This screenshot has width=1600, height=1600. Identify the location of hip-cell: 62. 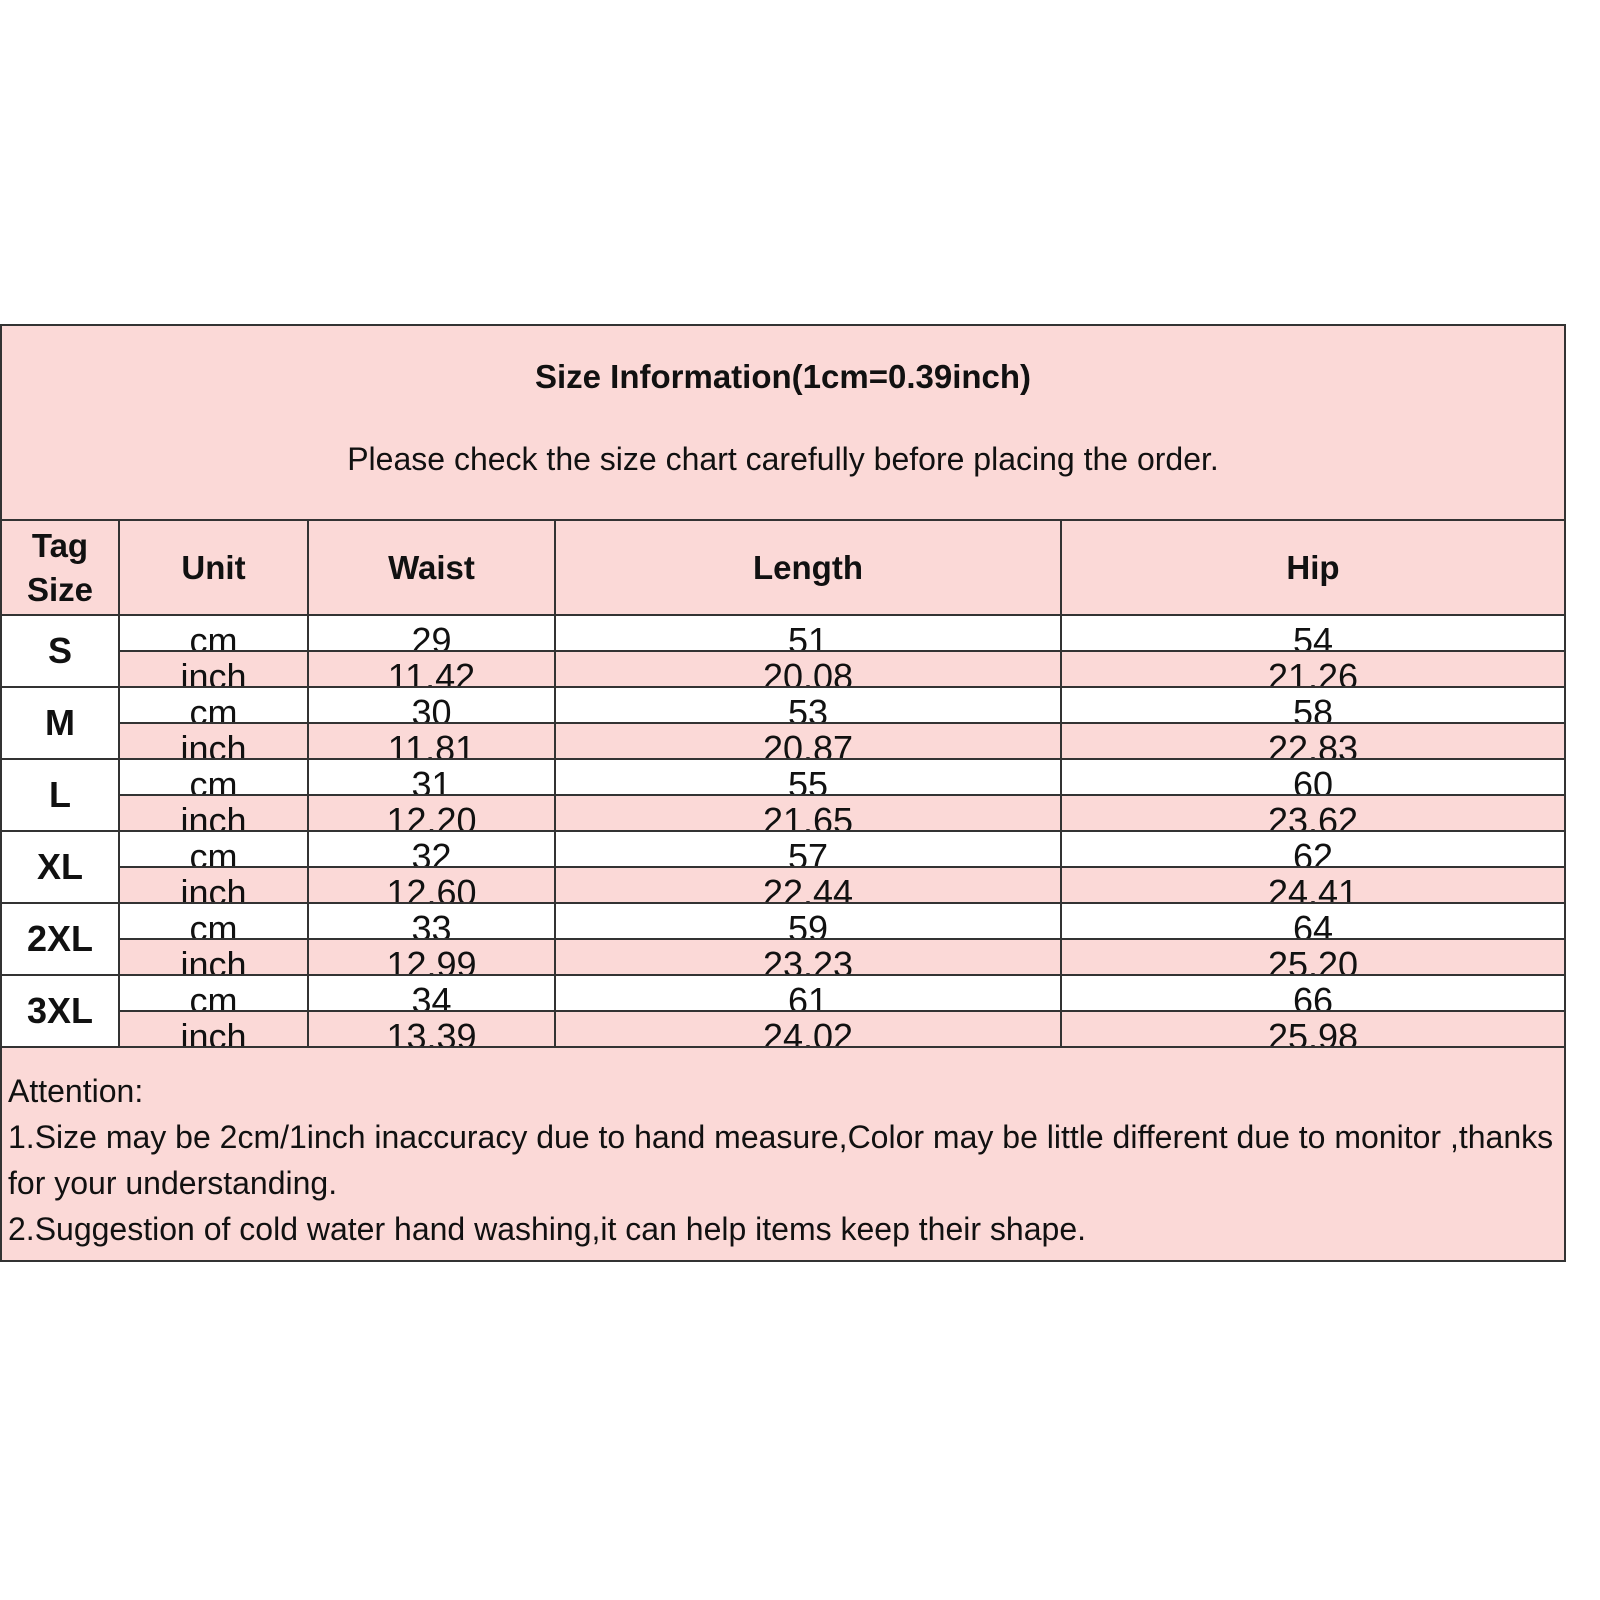
(1312, 849).